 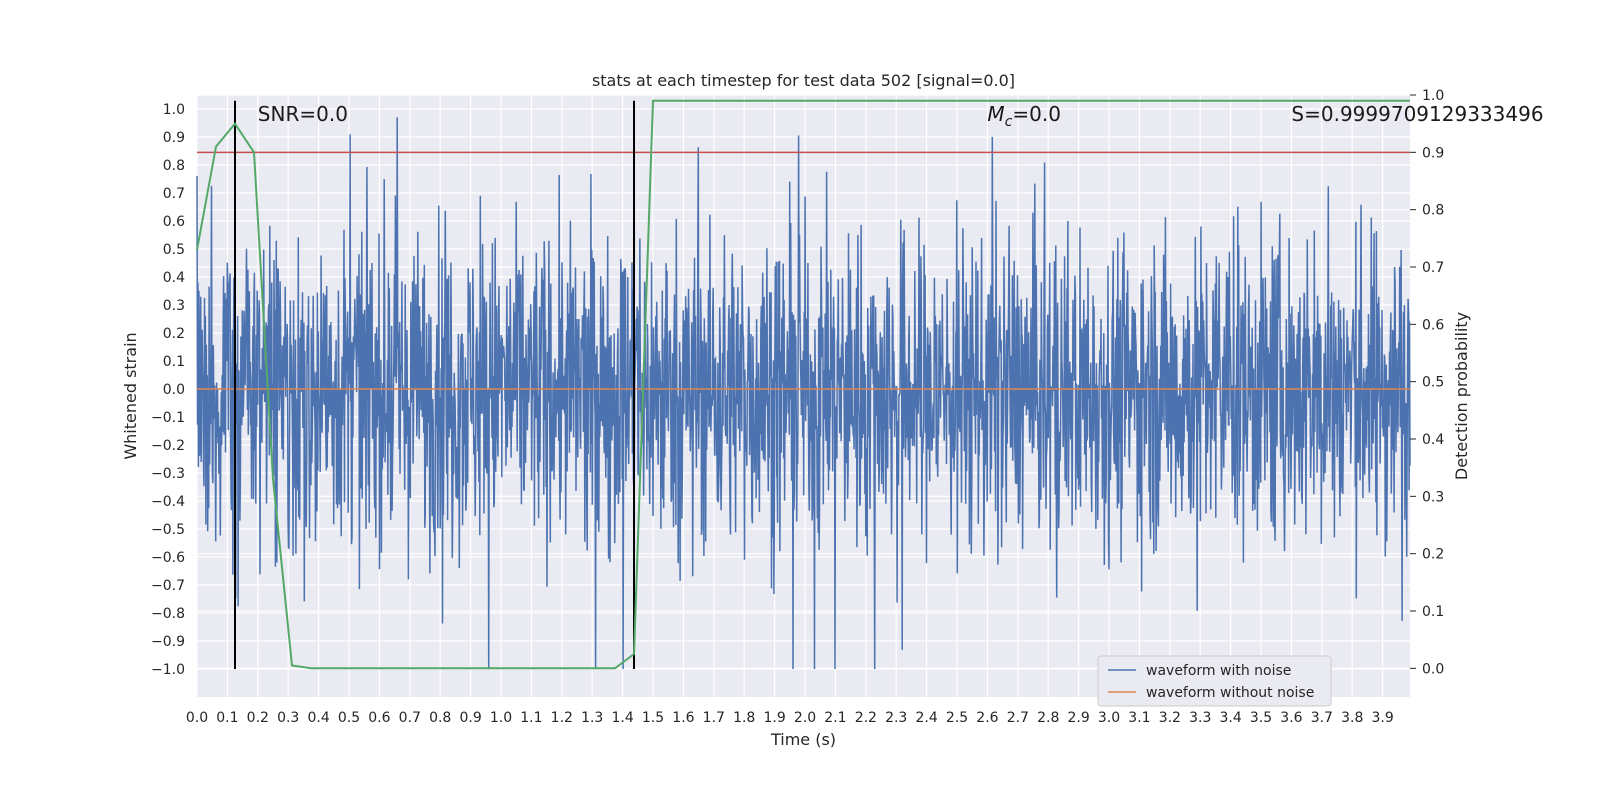 I want to click on x-tick-label: 1.8, so click(x=744, y=718).